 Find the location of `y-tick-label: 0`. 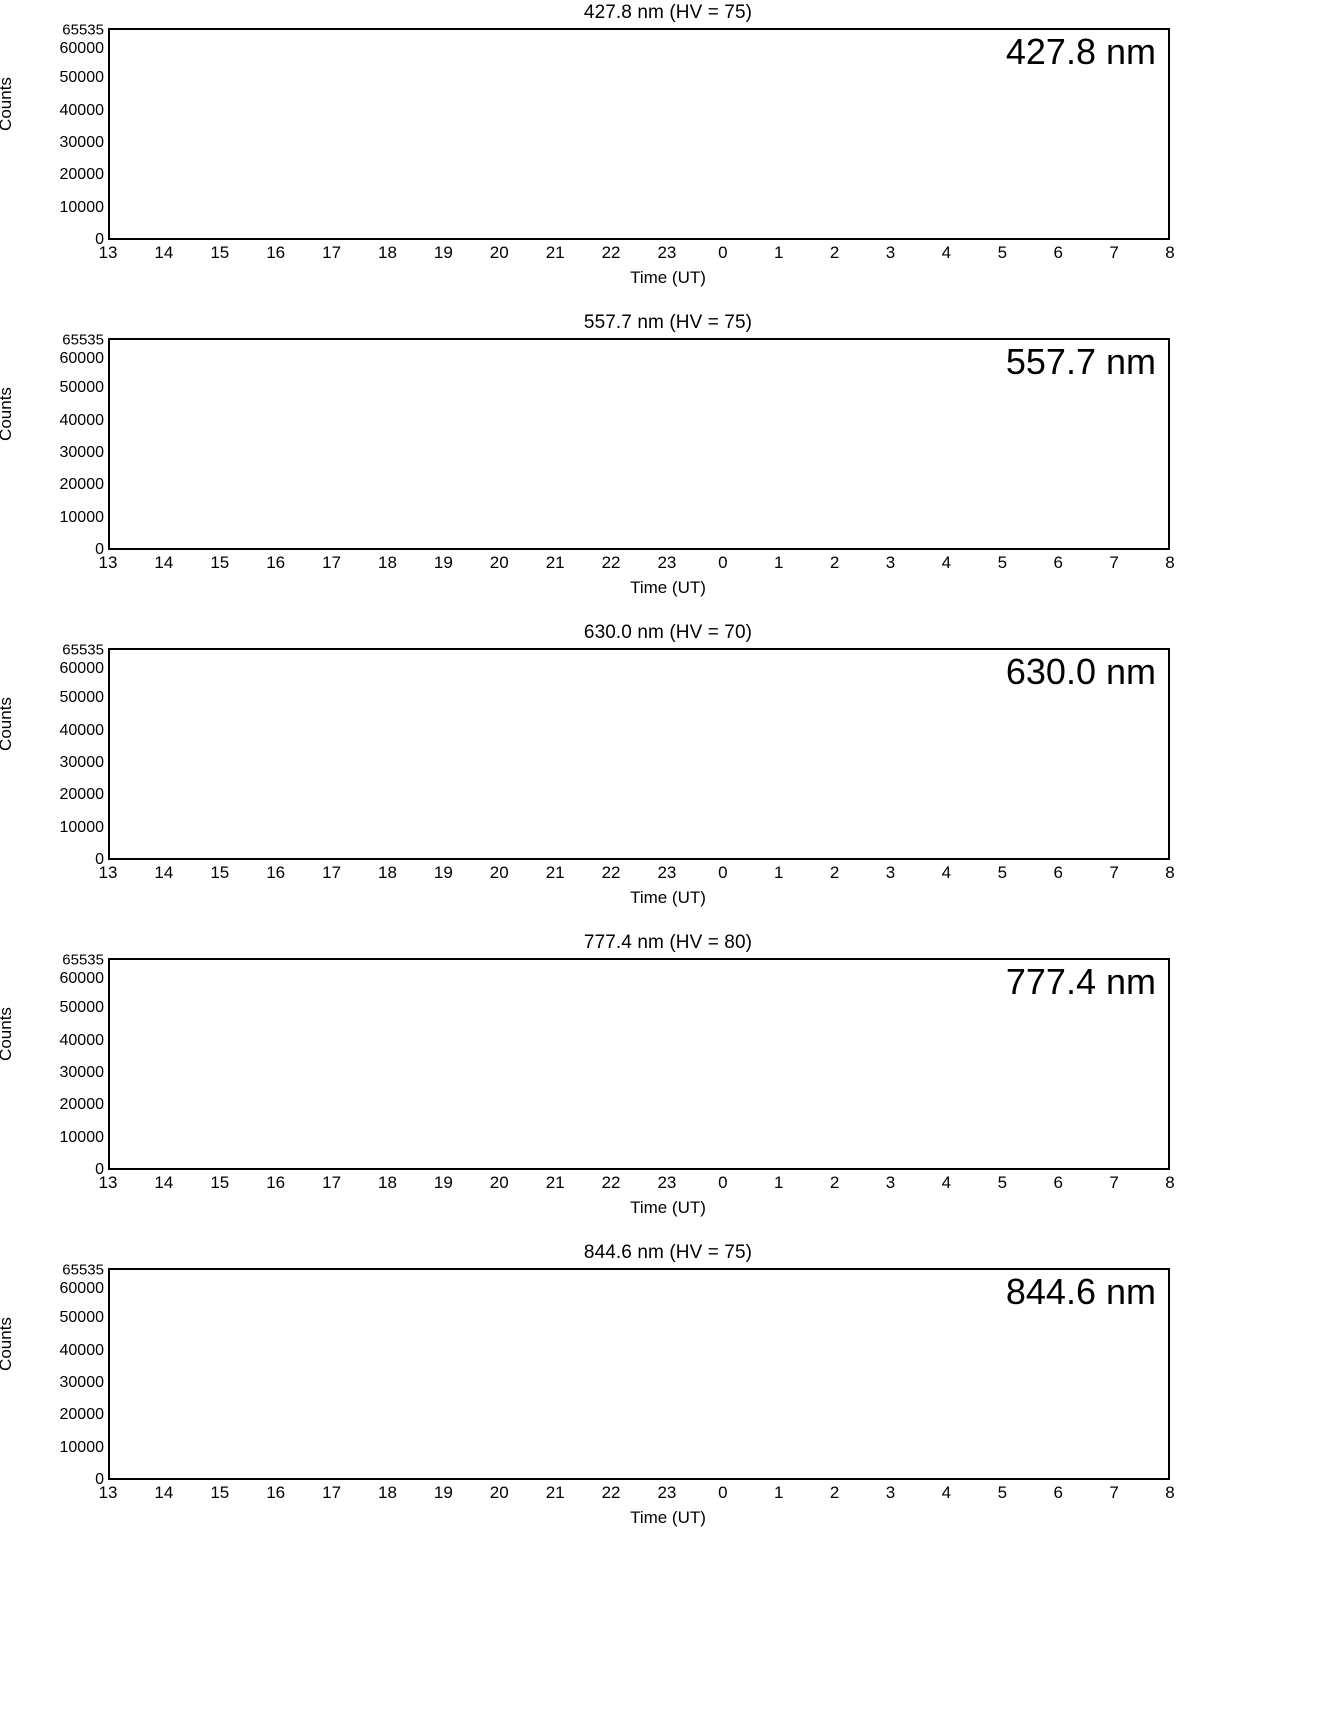

y-tick-label: 0 is located at coordinates (99, 549).